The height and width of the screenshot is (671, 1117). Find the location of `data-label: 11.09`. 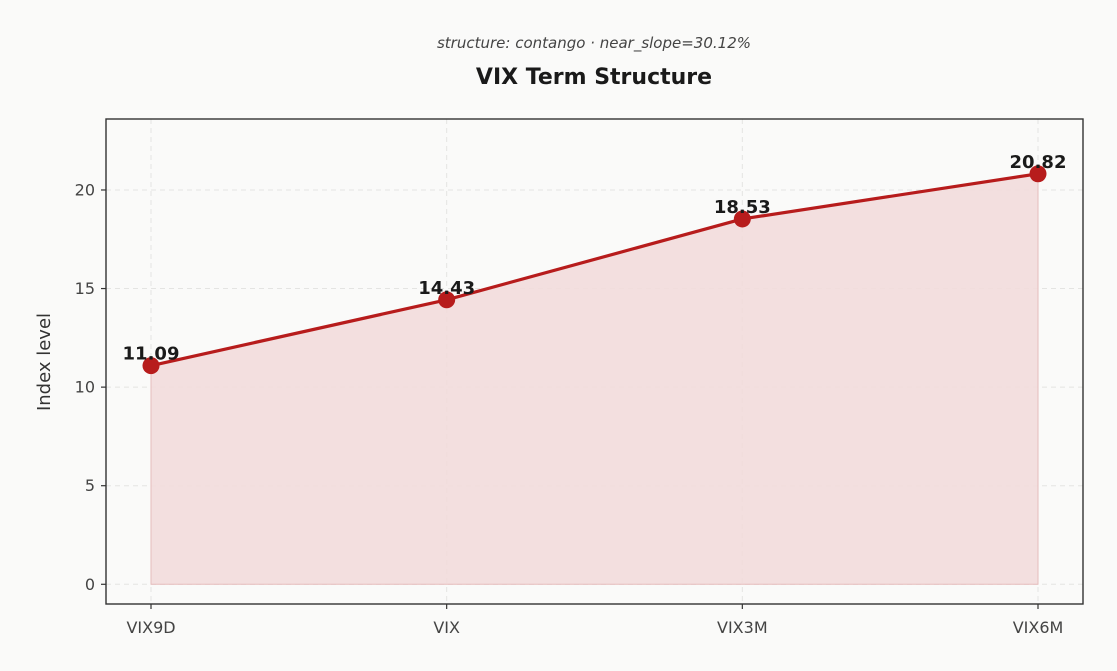

data-label: 11.09 is located at coordinates (151, 354).